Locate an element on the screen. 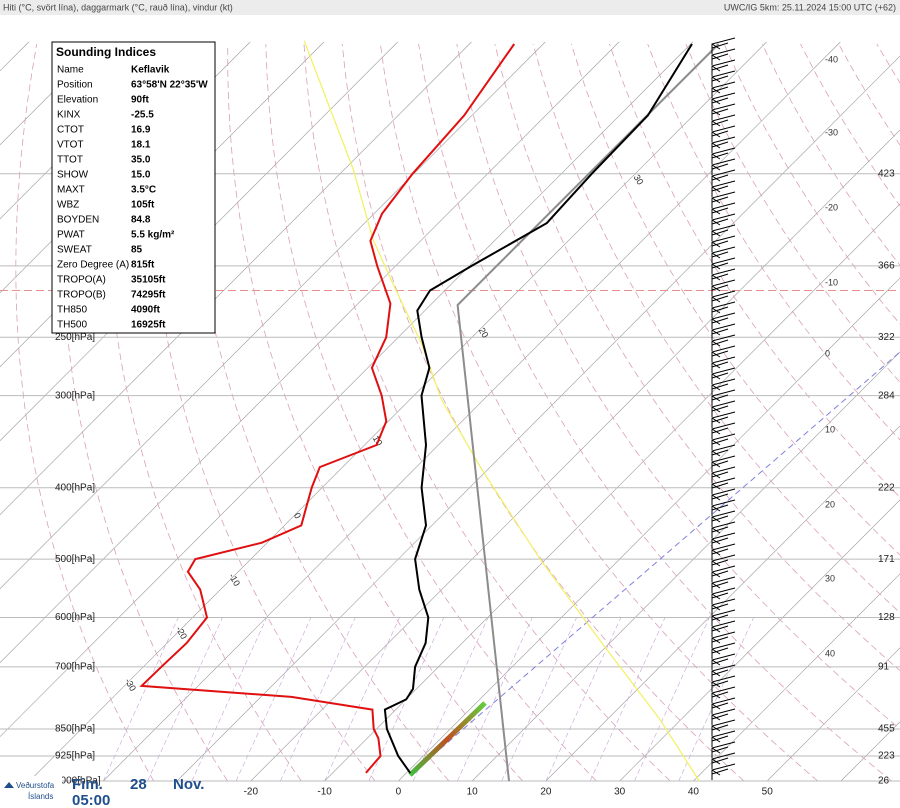  right-temp-label: 0 is located at coordinates (827, 353).